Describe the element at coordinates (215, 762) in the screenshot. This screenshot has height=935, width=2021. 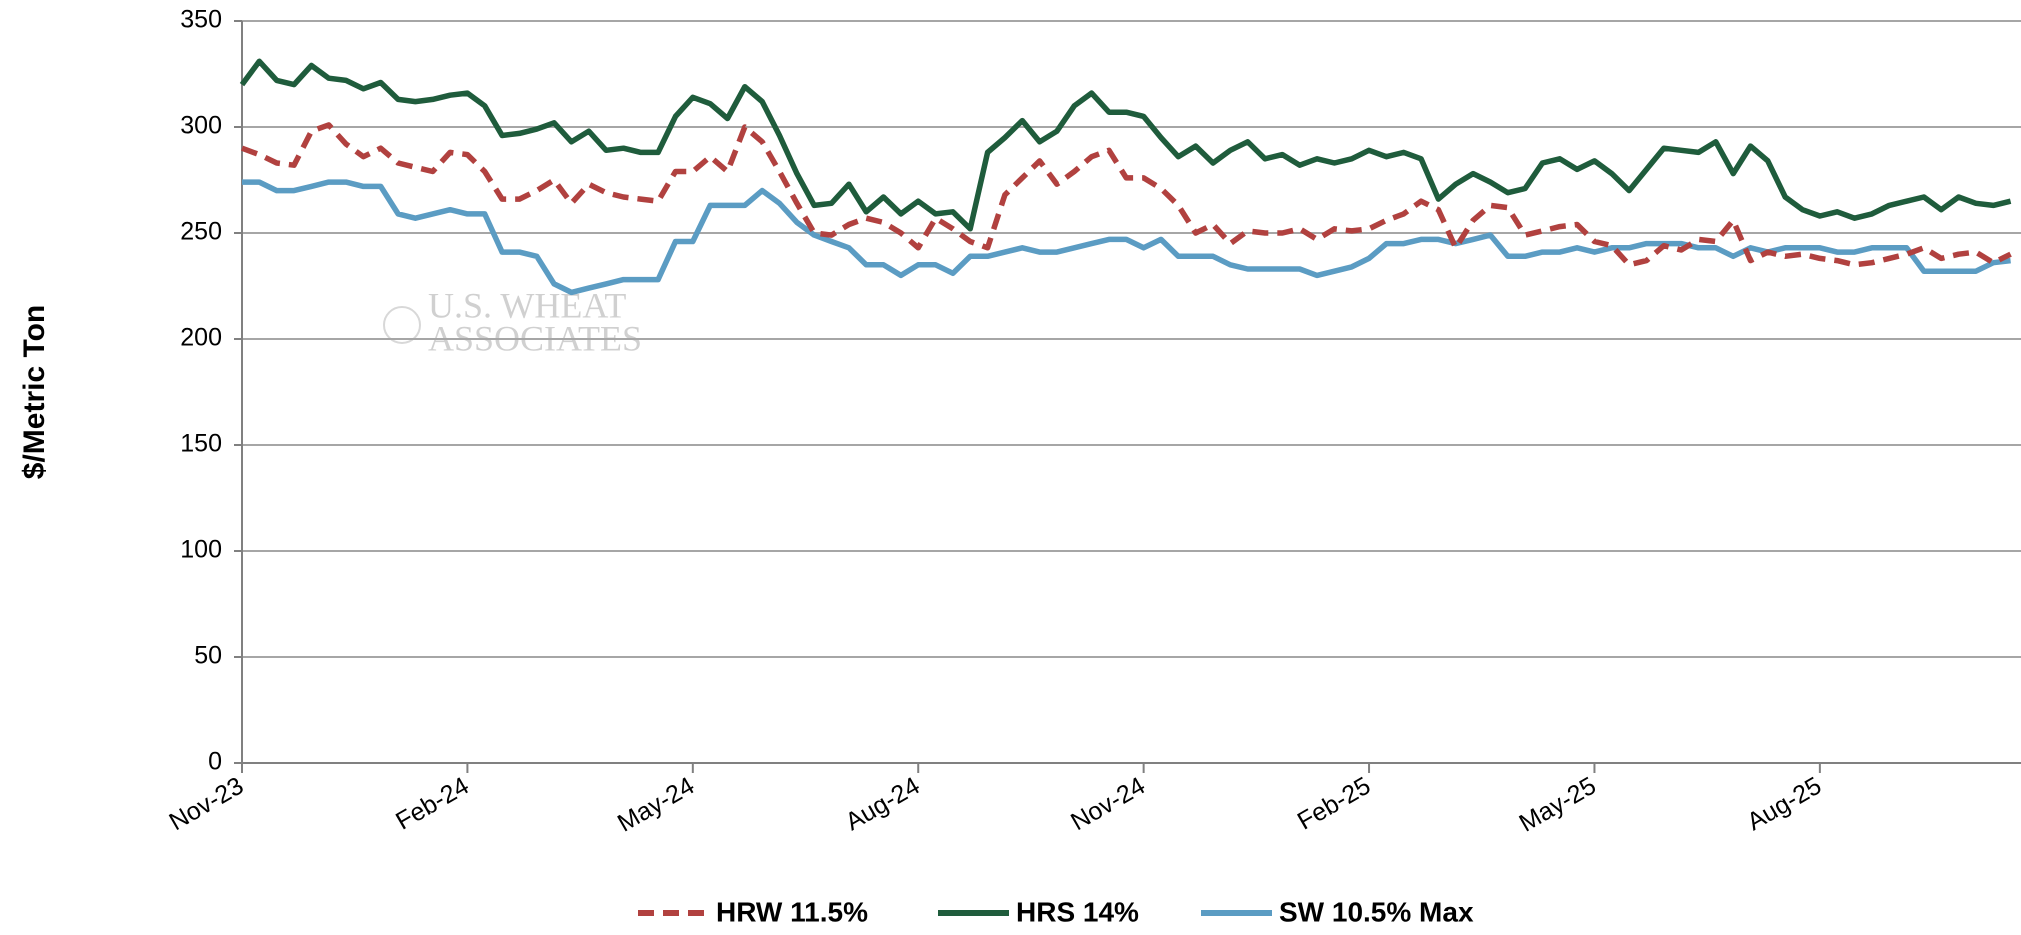
I see `y-tick-label: 0` at that location.